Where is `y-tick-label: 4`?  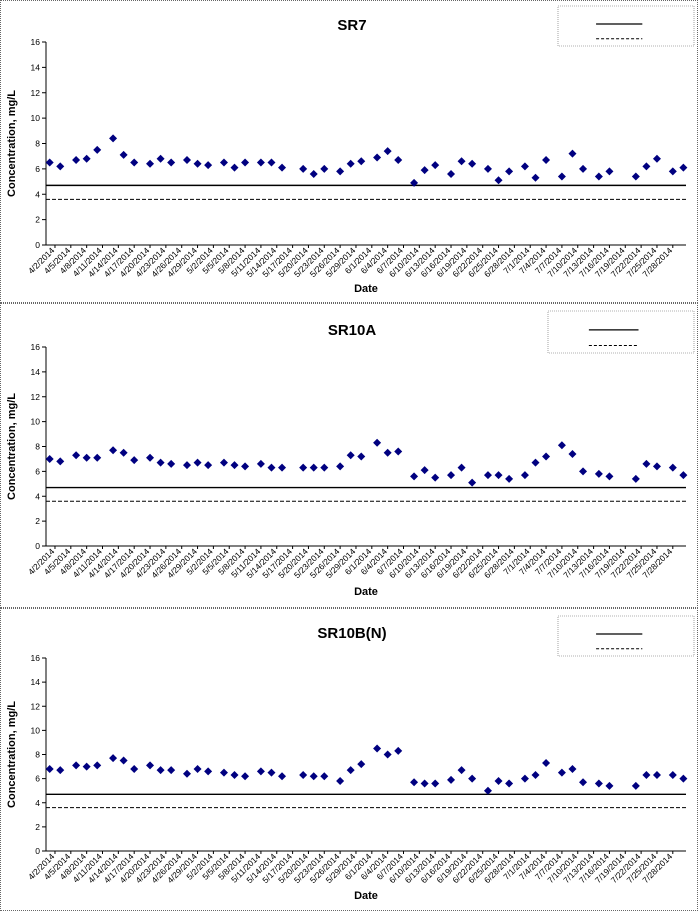 y-tick-label: 4 is located at coordinates (37, 194).